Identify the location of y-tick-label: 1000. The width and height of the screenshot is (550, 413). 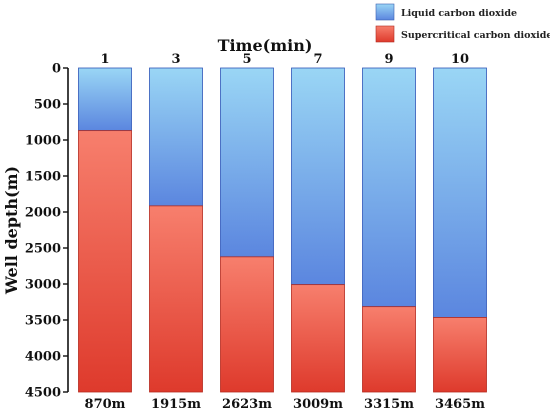
(43, 141).